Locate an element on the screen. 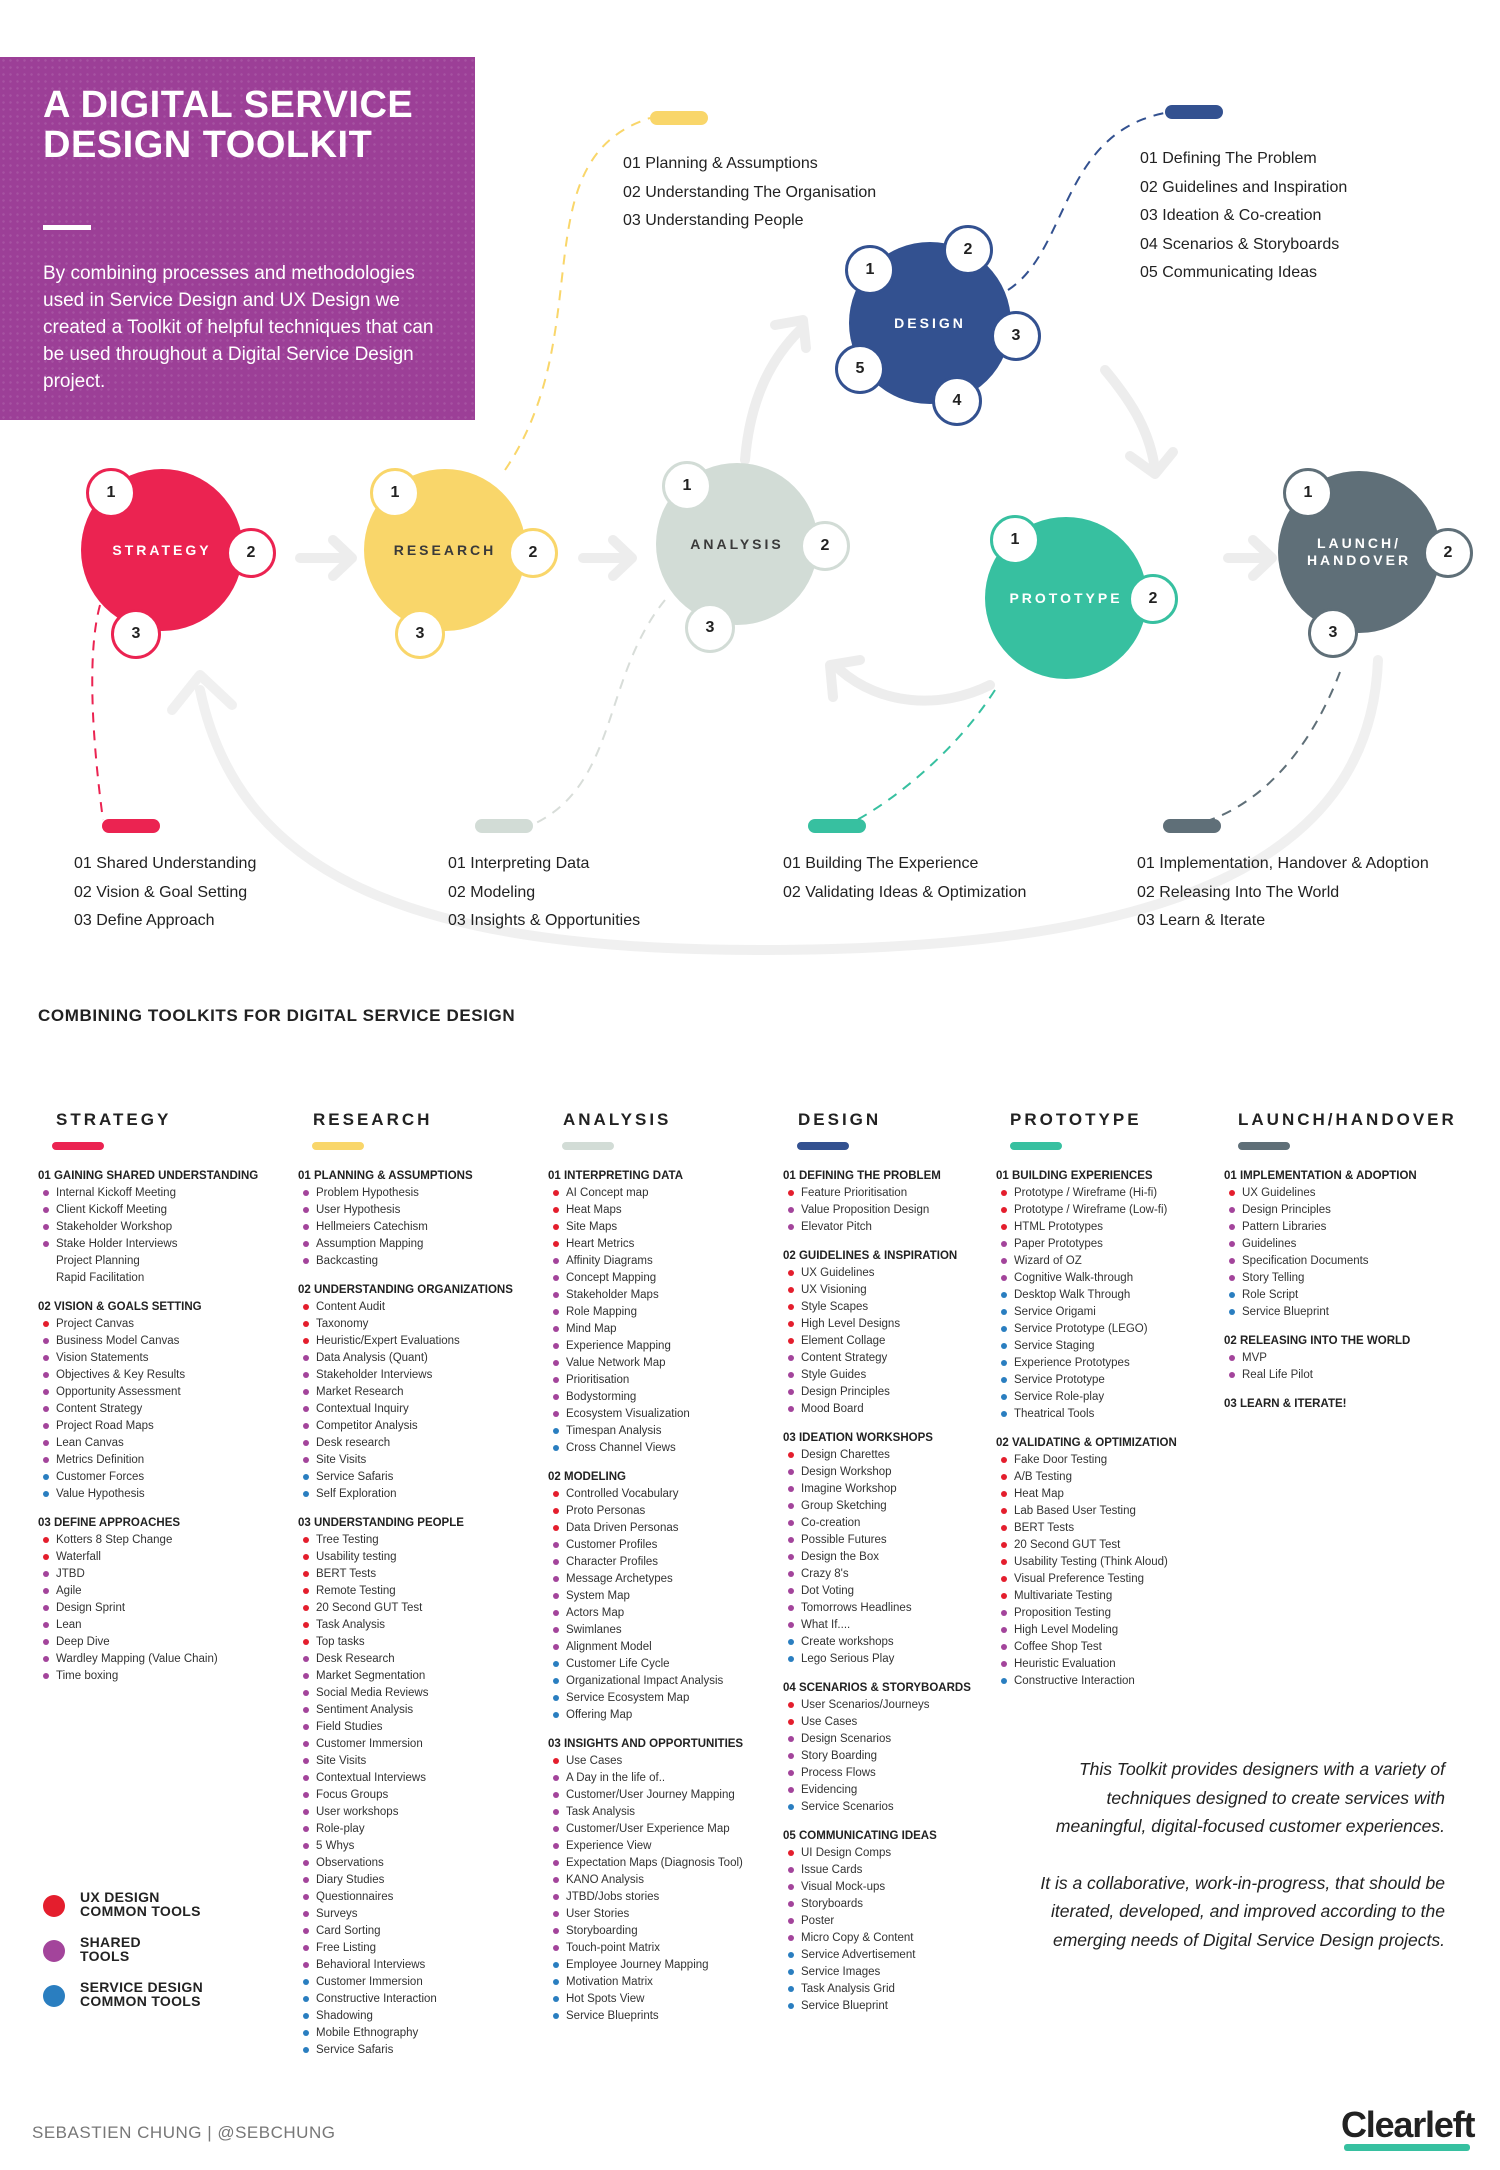  tool-item: Bodystorming is located at coordinates (645, 1397).